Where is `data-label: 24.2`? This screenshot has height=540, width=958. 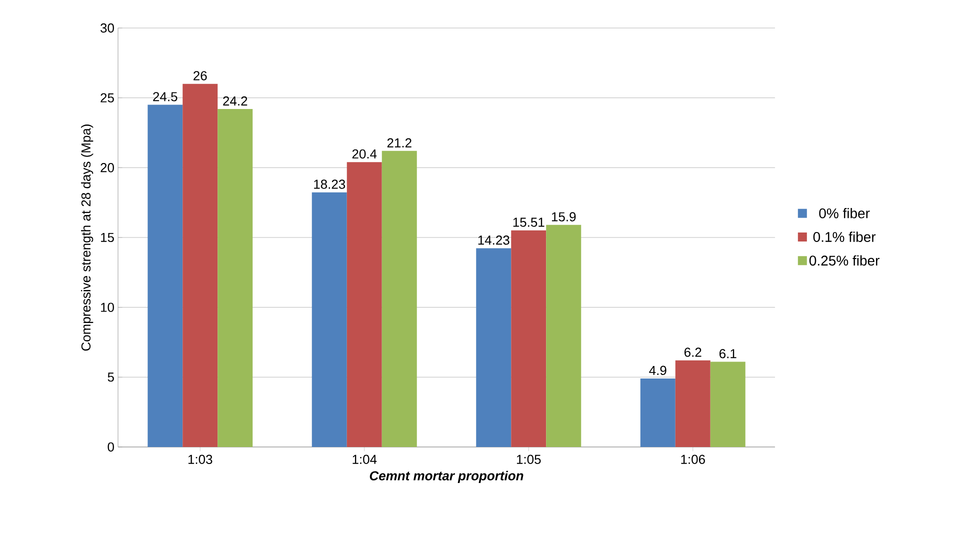 data-label: 24.2 is located at coordinates (235, 101).